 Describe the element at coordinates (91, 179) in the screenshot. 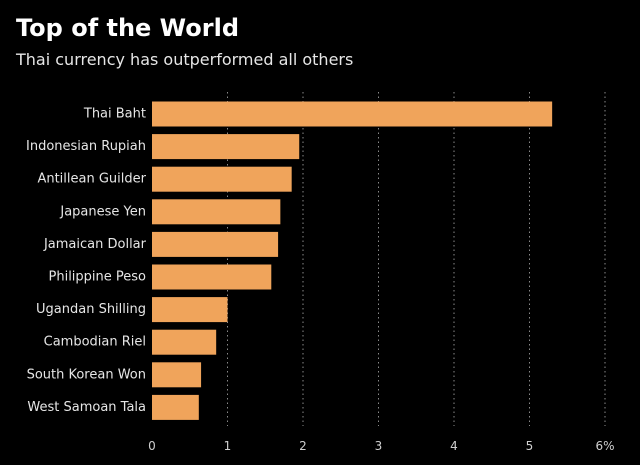

I see `category-label-2: Antillean Guilder` at that location.